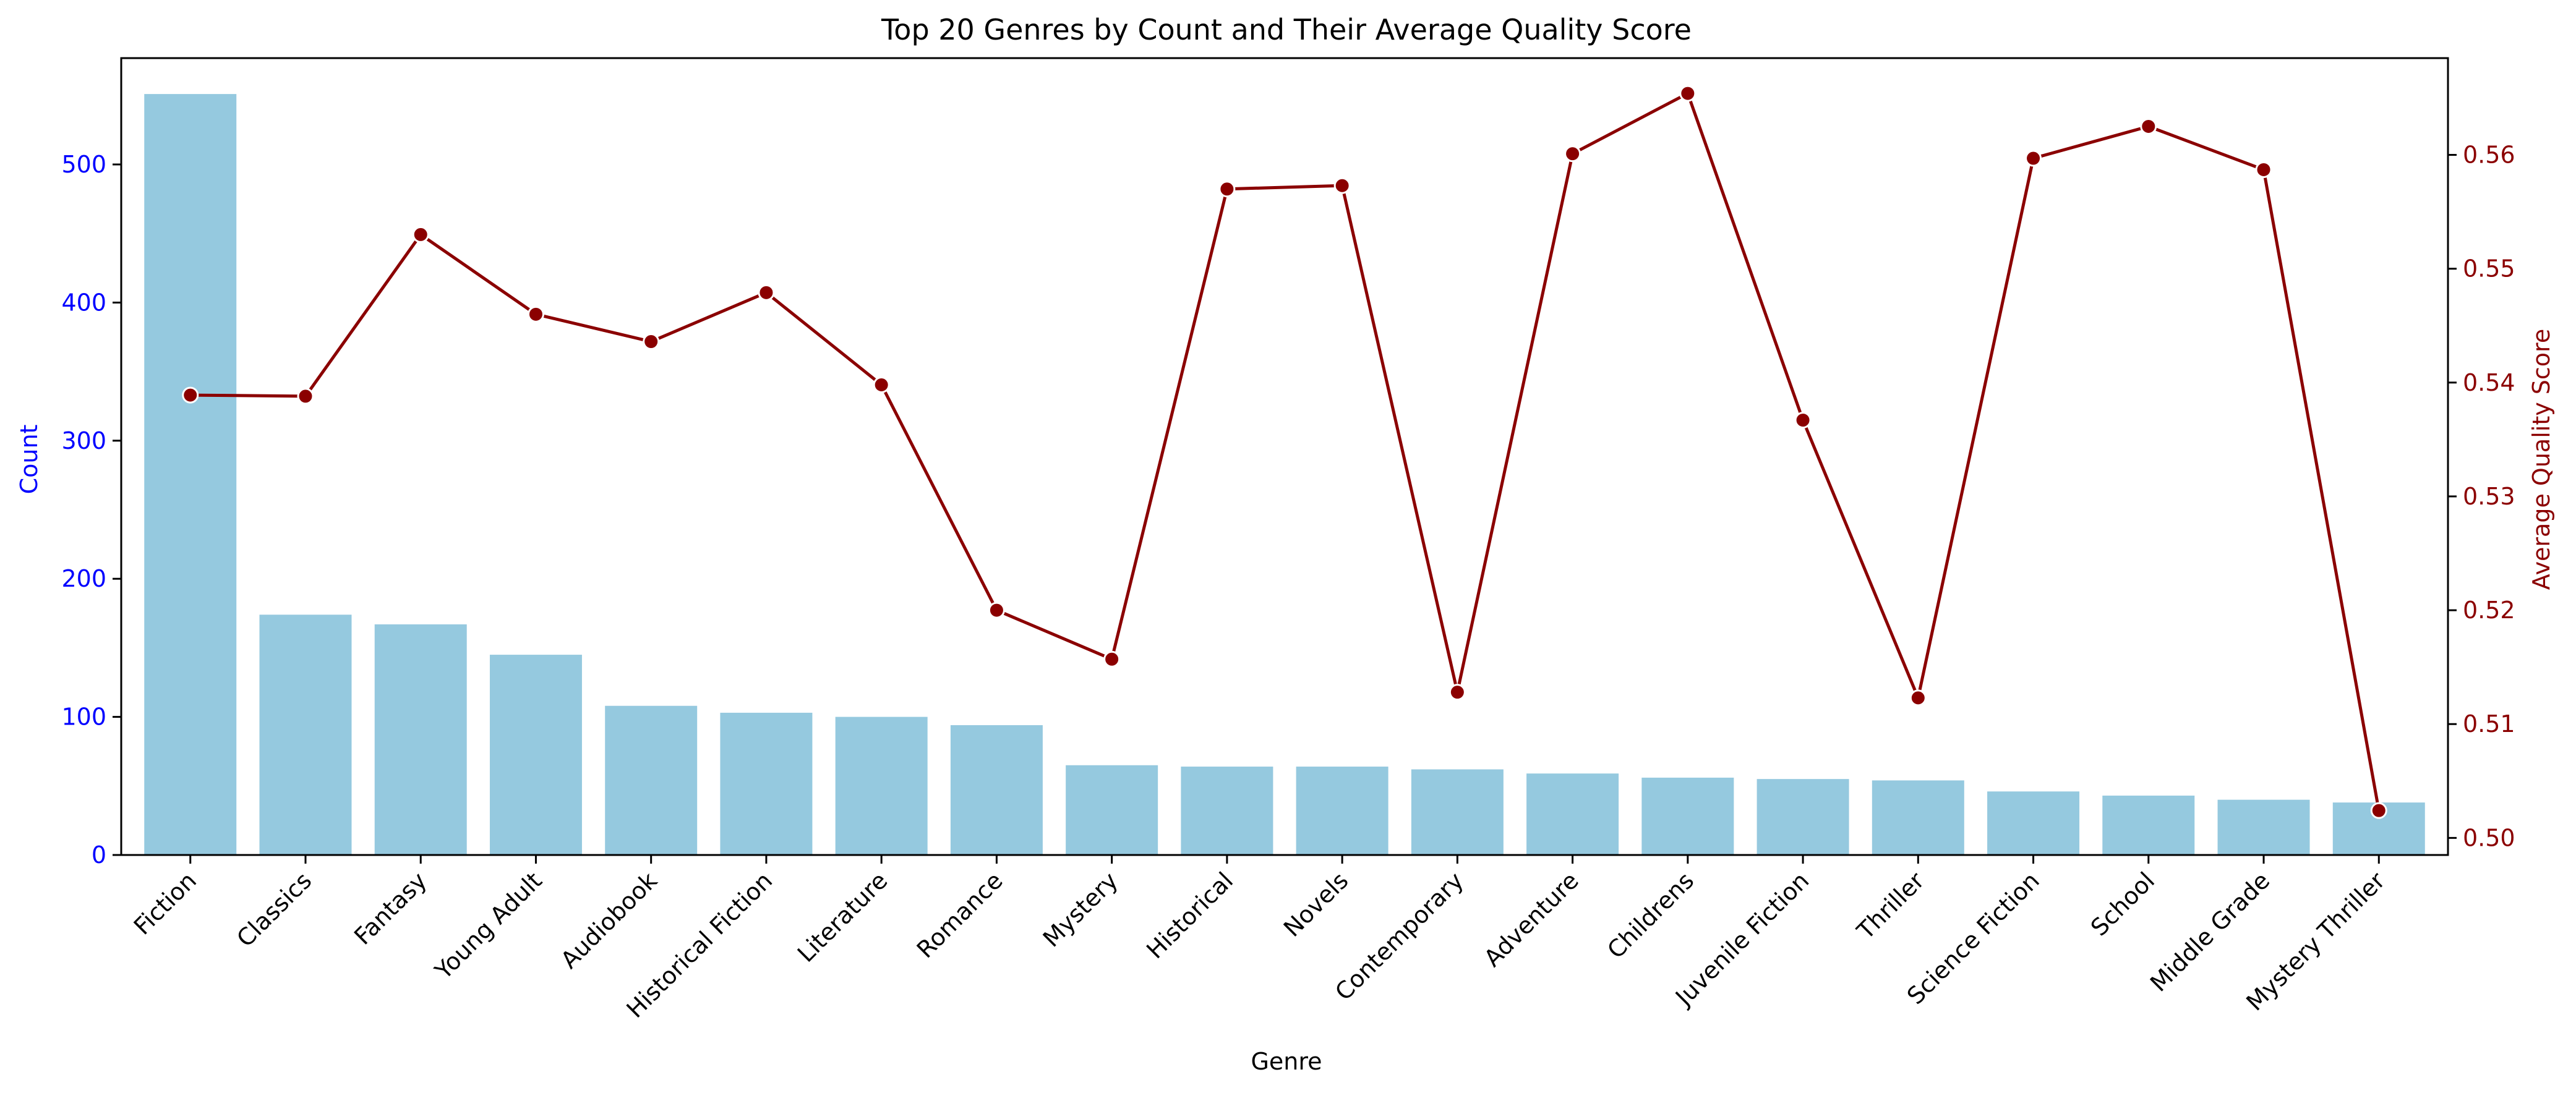 The height and width of the screenshot is (1093, 2576). What do you see at coordinates (2489, 496) in the screenshot?
I see `y-right-tick-label-3: 0.53` at bounding box center [2489, 496].